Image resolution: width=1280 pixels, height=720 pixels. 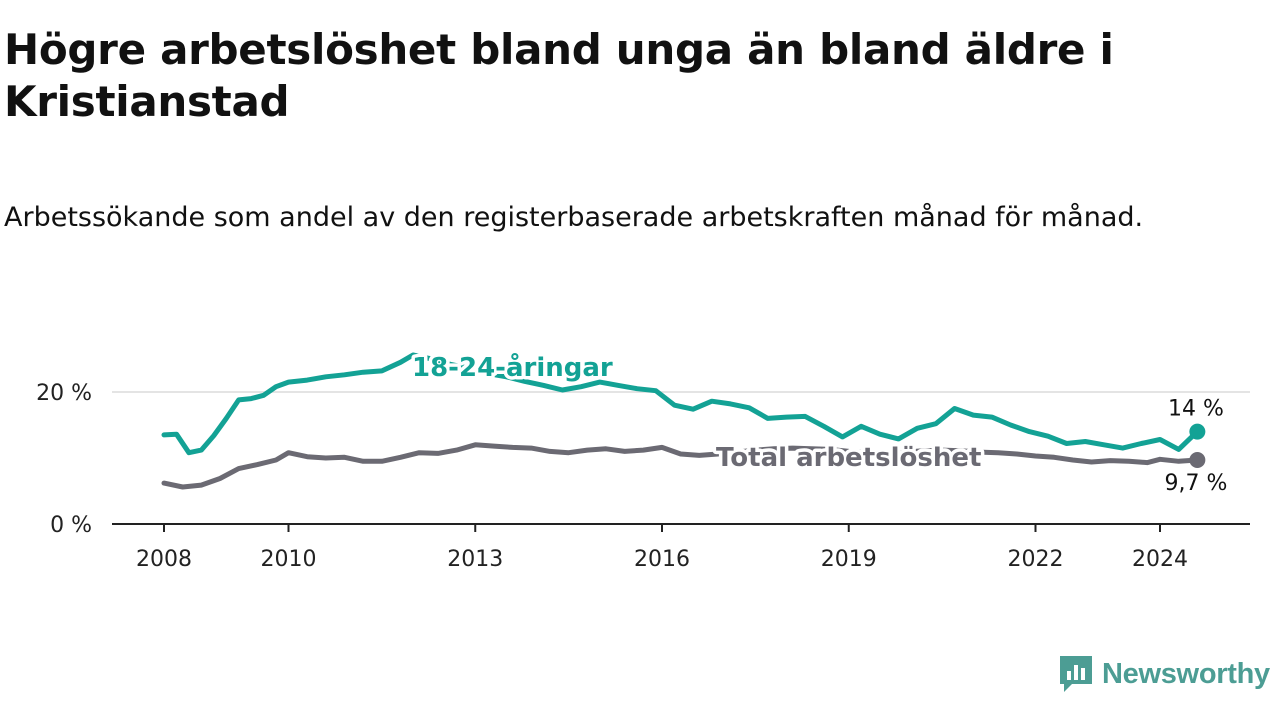 What do you see at coordinates (164, 559) in the screenshot?
I see `x-tick-label: 2008` at bounding box center [164, 559].